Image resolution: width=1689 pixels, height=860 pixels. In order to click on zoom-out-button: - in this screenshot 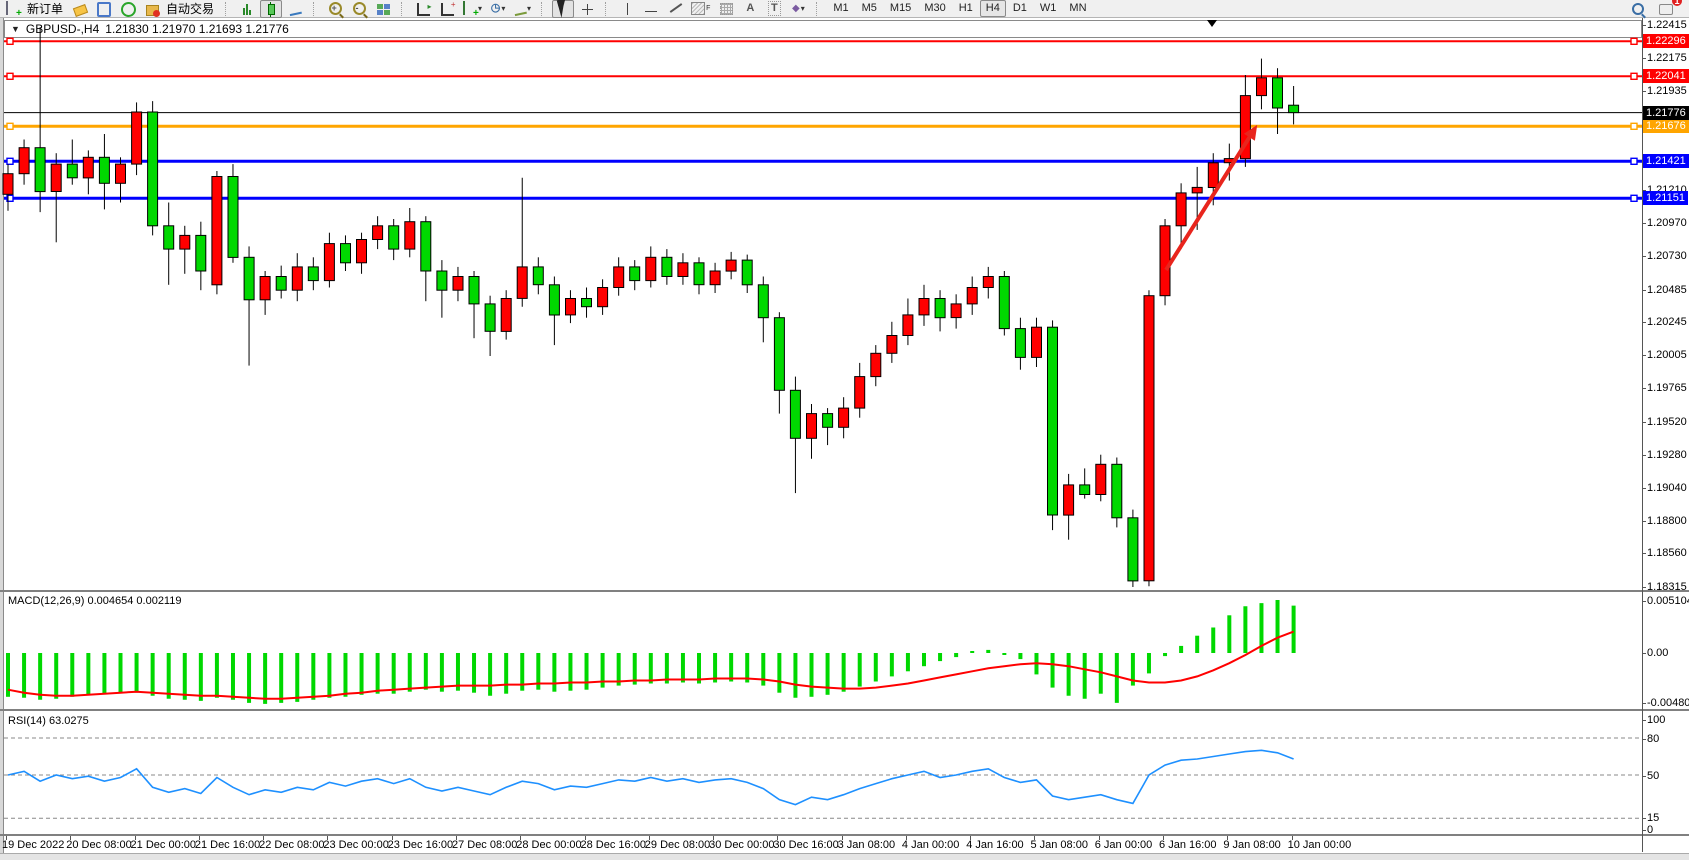, I will do `click(359, 9)`.